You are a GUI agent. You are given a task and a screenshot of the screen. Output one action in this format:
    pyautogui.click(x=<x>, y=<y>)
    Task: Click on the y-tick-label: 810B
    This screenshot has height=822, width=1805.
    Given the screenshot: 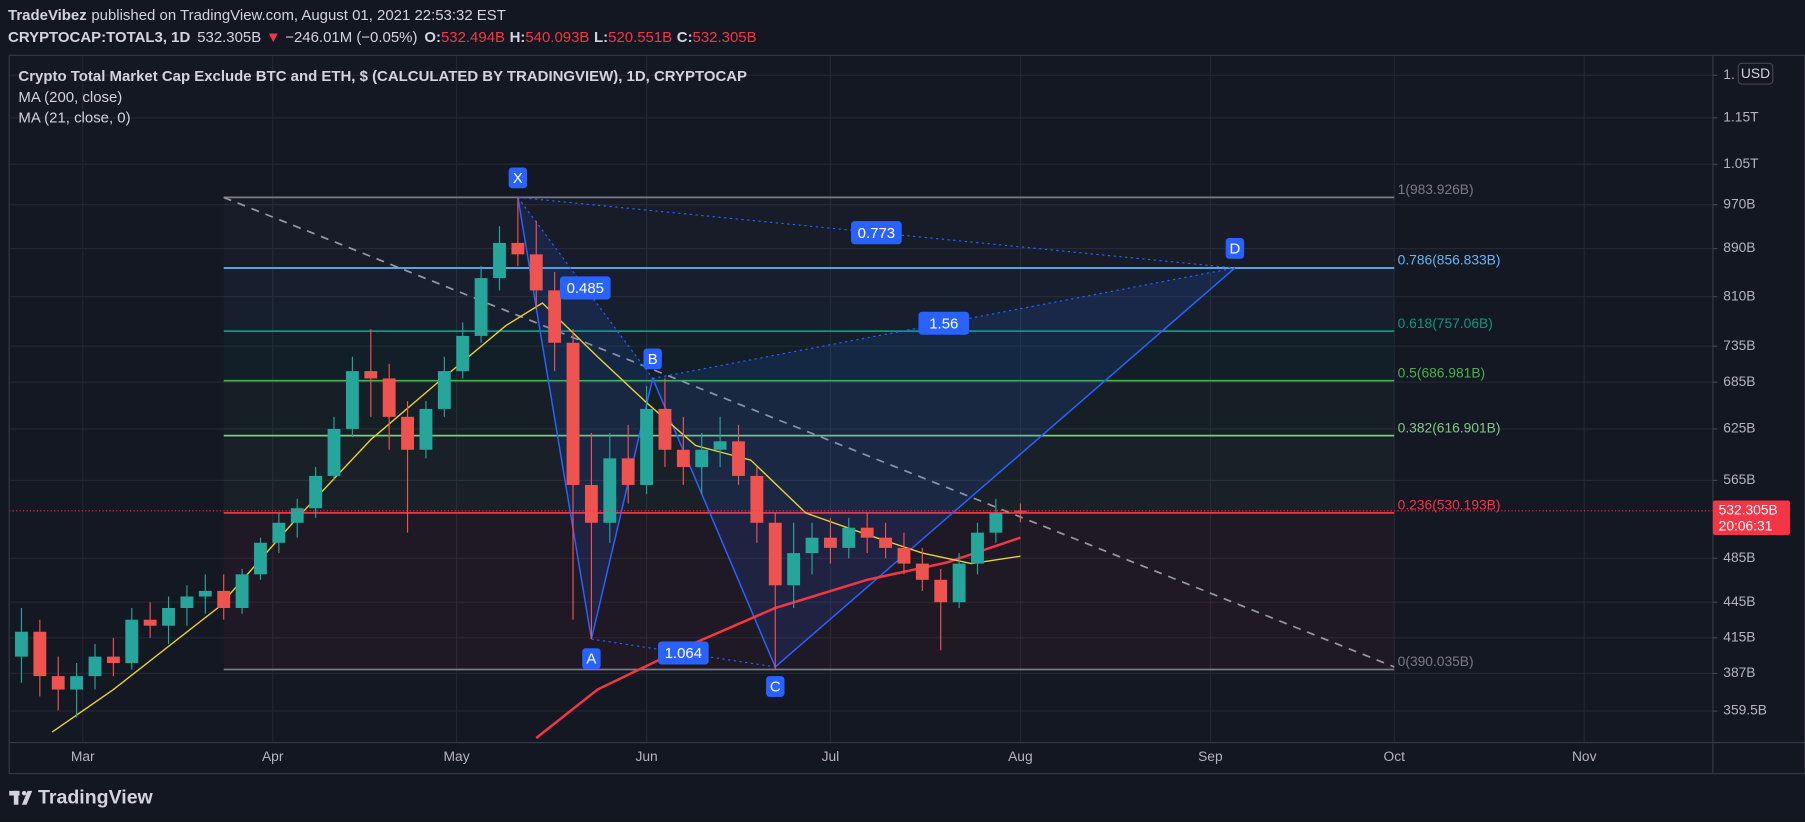 What is the action you would take?
    pyautogui.click(x=1739, y=295)
    